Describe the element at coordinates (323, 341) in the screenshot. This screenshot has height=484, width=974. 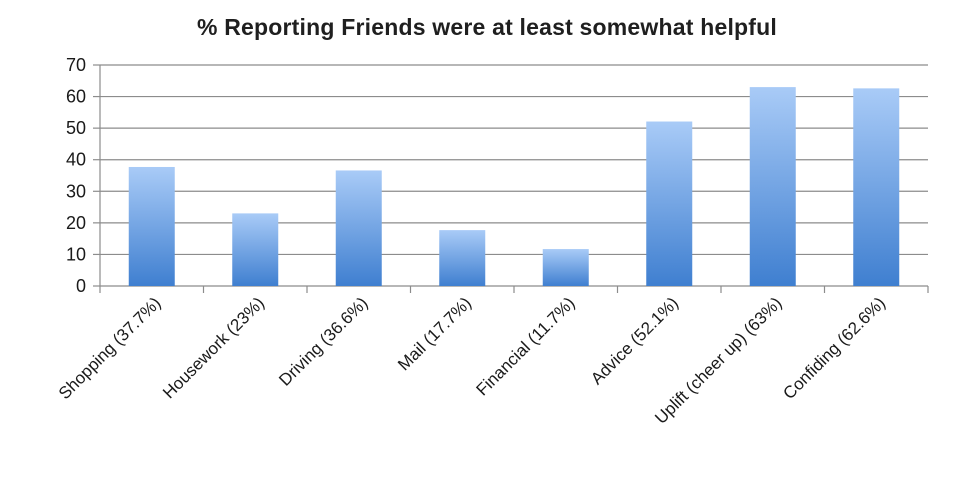
I see `x-tick-label: Driving (36.6%)` at that location.